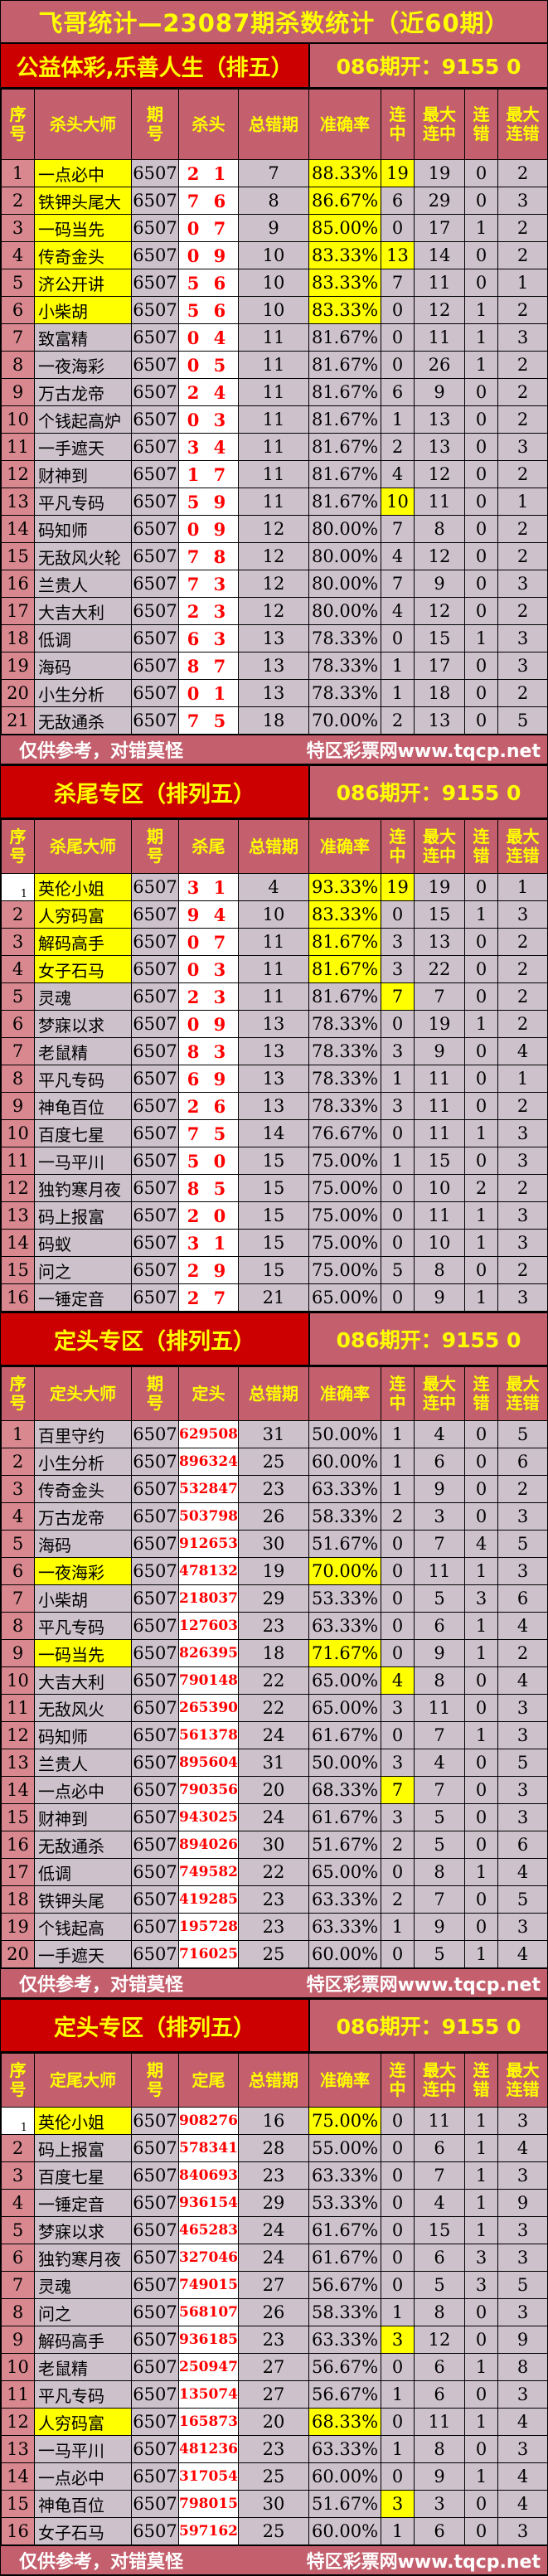 The width and height of the screenshot is (548, 2576). Describe the element at coordinates (439, 392) in the screenshot. I see `cell-maxwin: 9` at that location.